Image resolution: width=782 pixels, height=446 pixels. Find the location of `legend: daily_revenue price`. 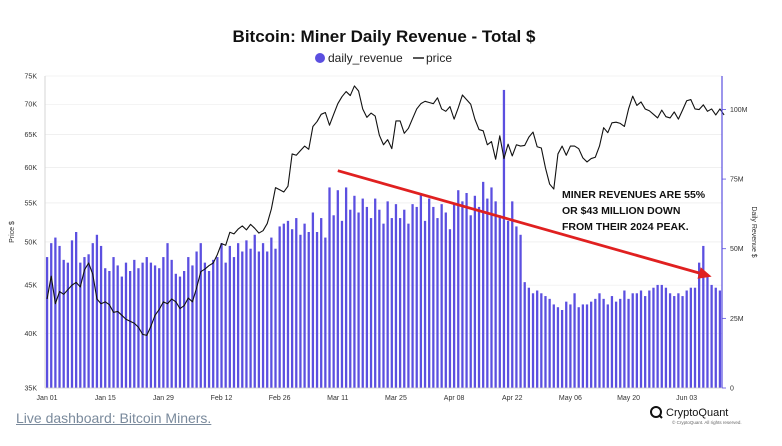

legend: daily_revenue price is located at coordinates (383, 58).